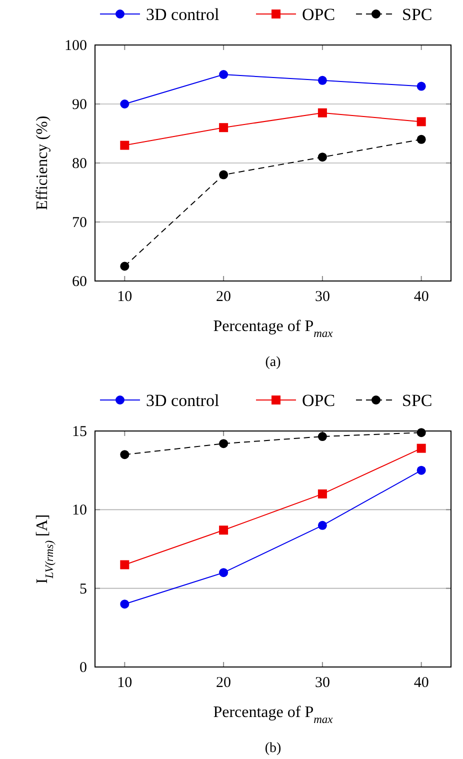 This screenshot has height=759, width=463. What do you see at coordinates (83, 589) in the screenshot?
I see `y-tick-label: 5` at bounding box center [83, 589].